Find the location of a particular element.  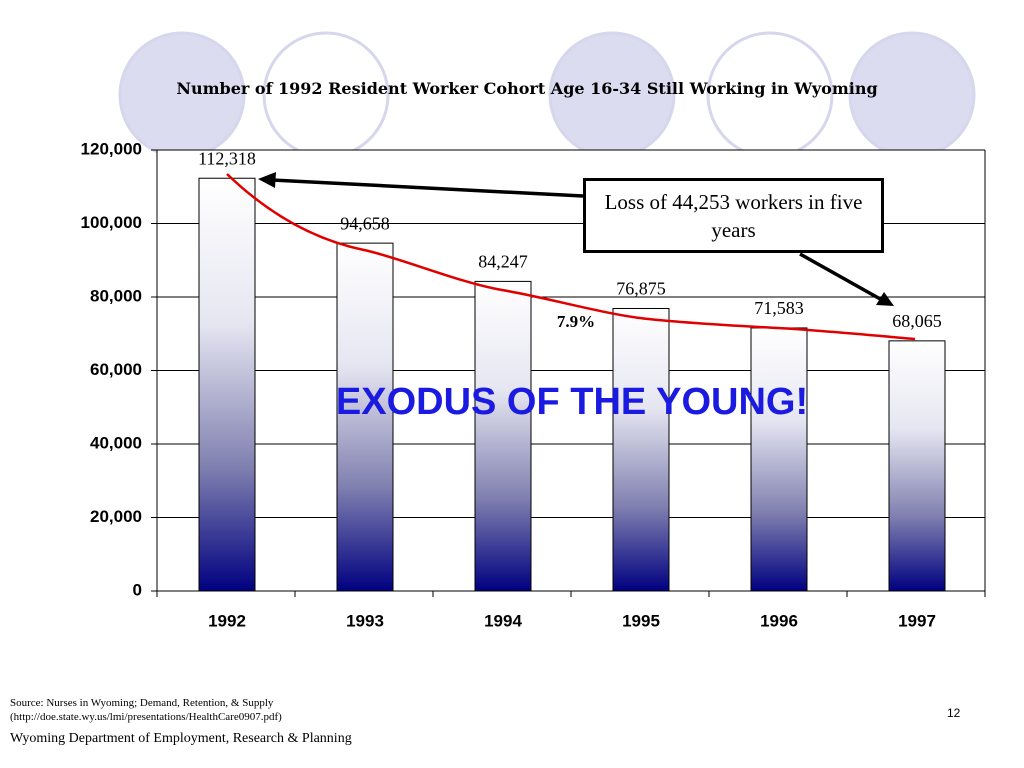

annotation: 7.9% is located at coordinates (576, 321).